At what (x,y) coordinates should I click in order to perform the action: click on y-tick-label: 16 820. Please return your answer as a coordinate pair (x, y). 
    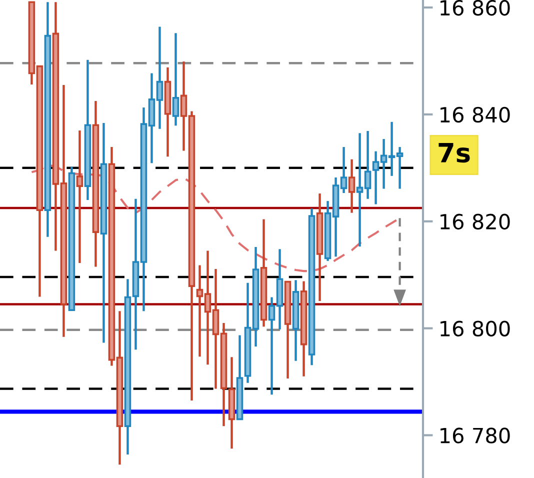
    Looking at the image, I should click on (475, 222).